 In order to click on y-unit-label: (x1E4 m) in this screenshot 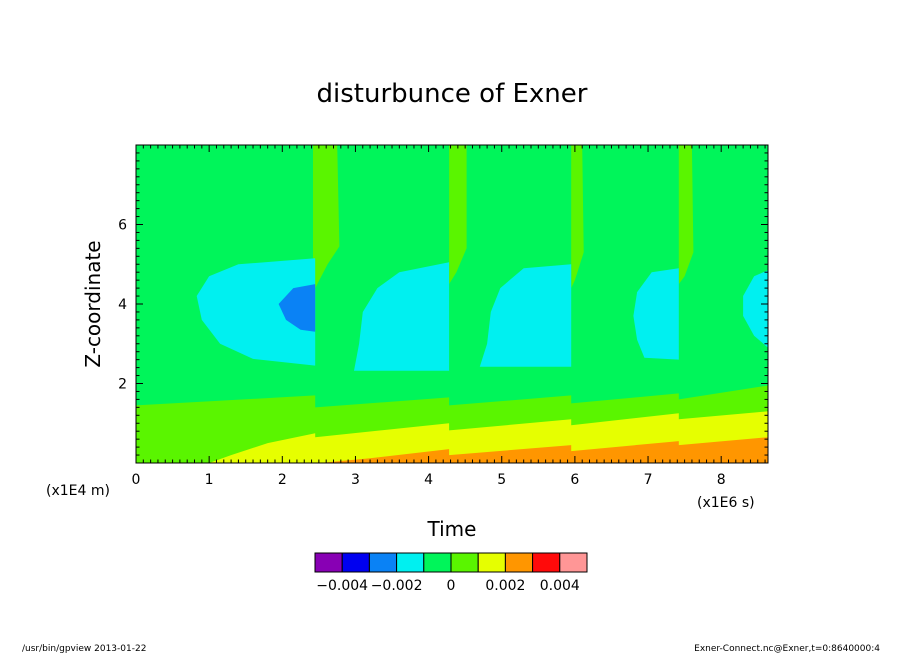, I will do `click(78, 491)`.